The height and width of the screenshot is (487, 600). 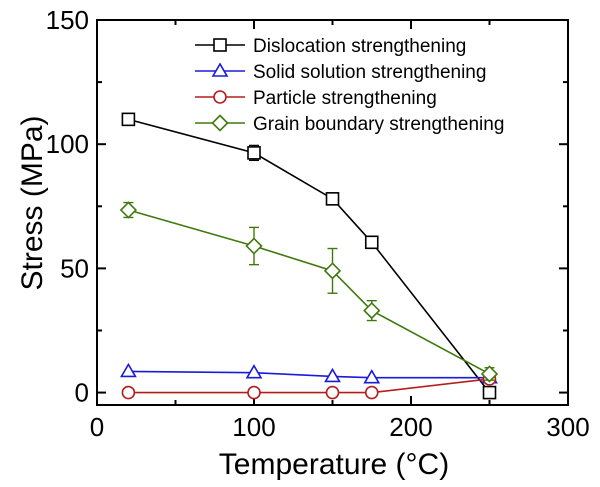 I want to click on x-tick-label: 300, so click(x=567, y=427).